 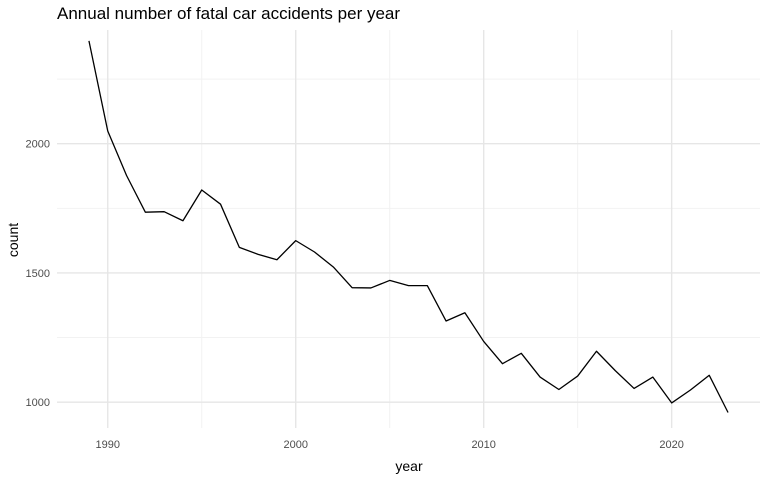 I want to click on x-tick-label: 2010, so click(x=483, y=445).